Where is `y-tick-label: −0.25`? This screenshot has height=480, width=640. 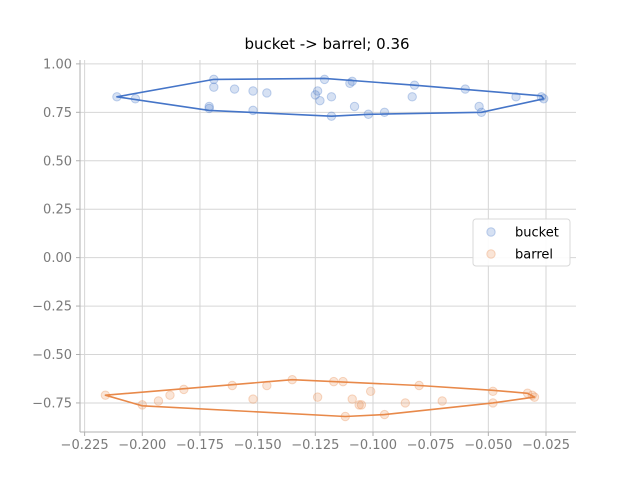
y-tick-label: −0.25 is located at coordinates (52, 307).